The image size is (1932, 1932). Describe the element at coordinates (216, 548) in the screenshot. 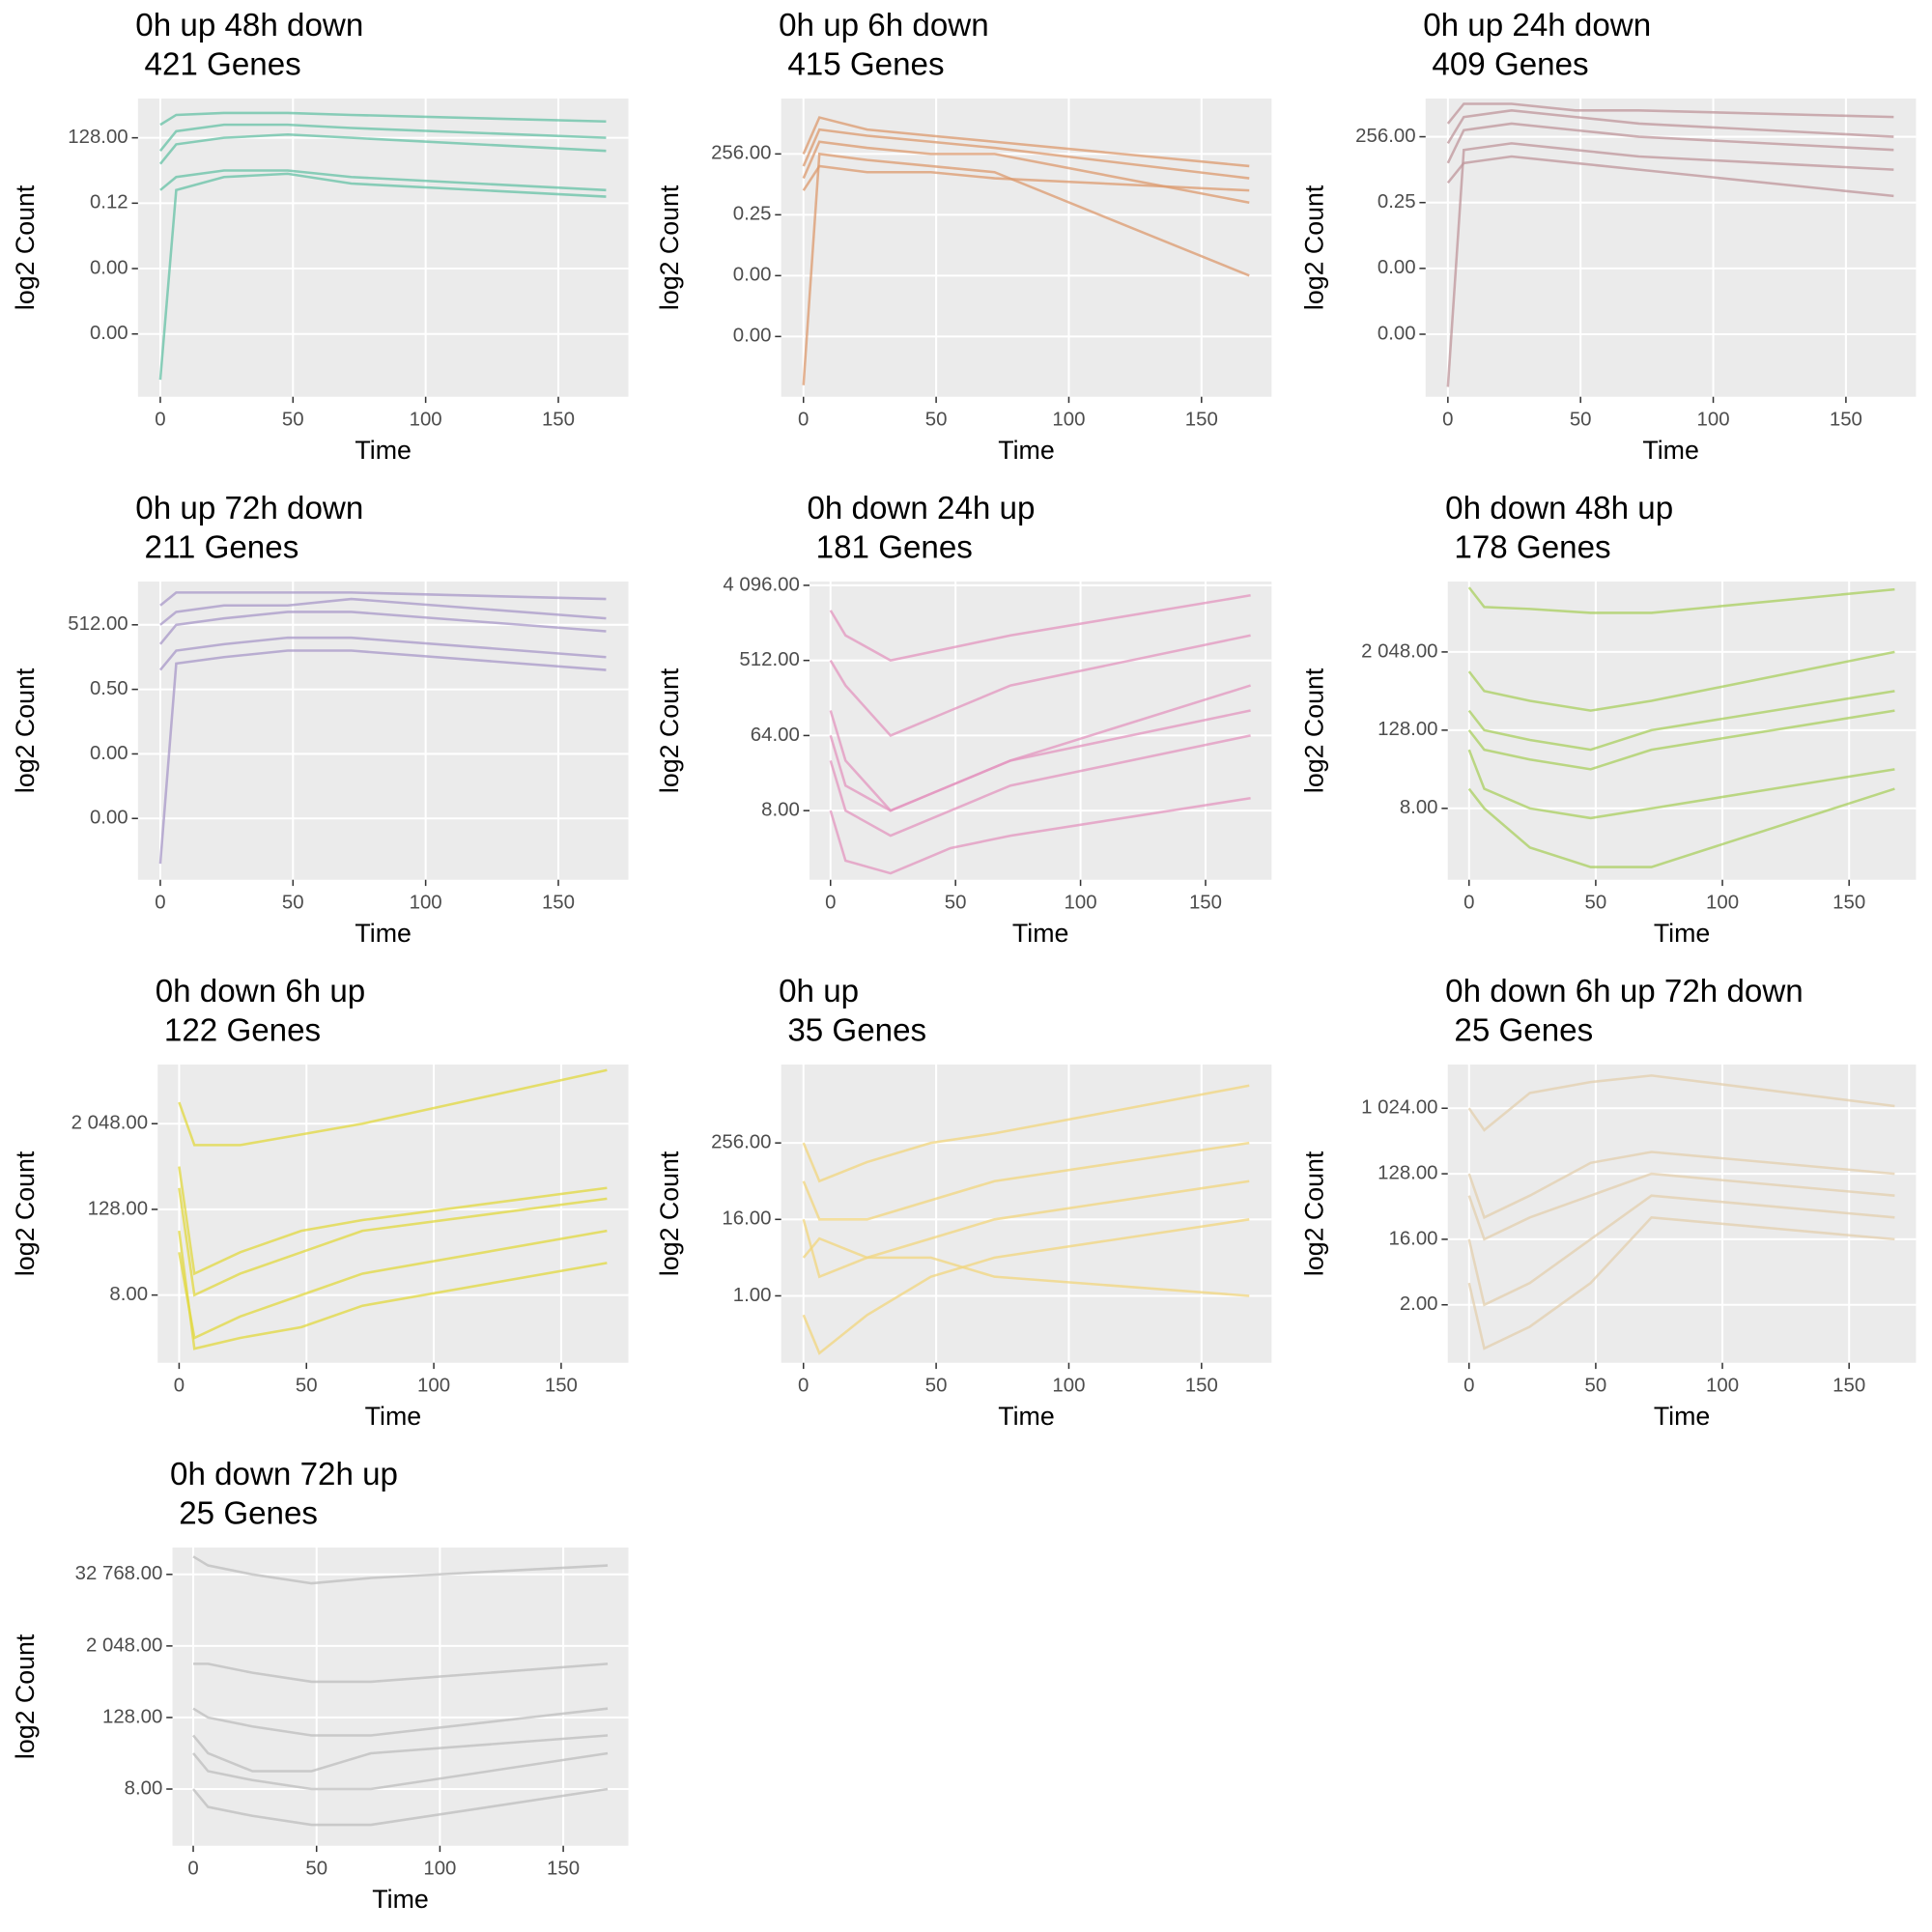

I see `panel-subtitle: 211 Genes` at that location.